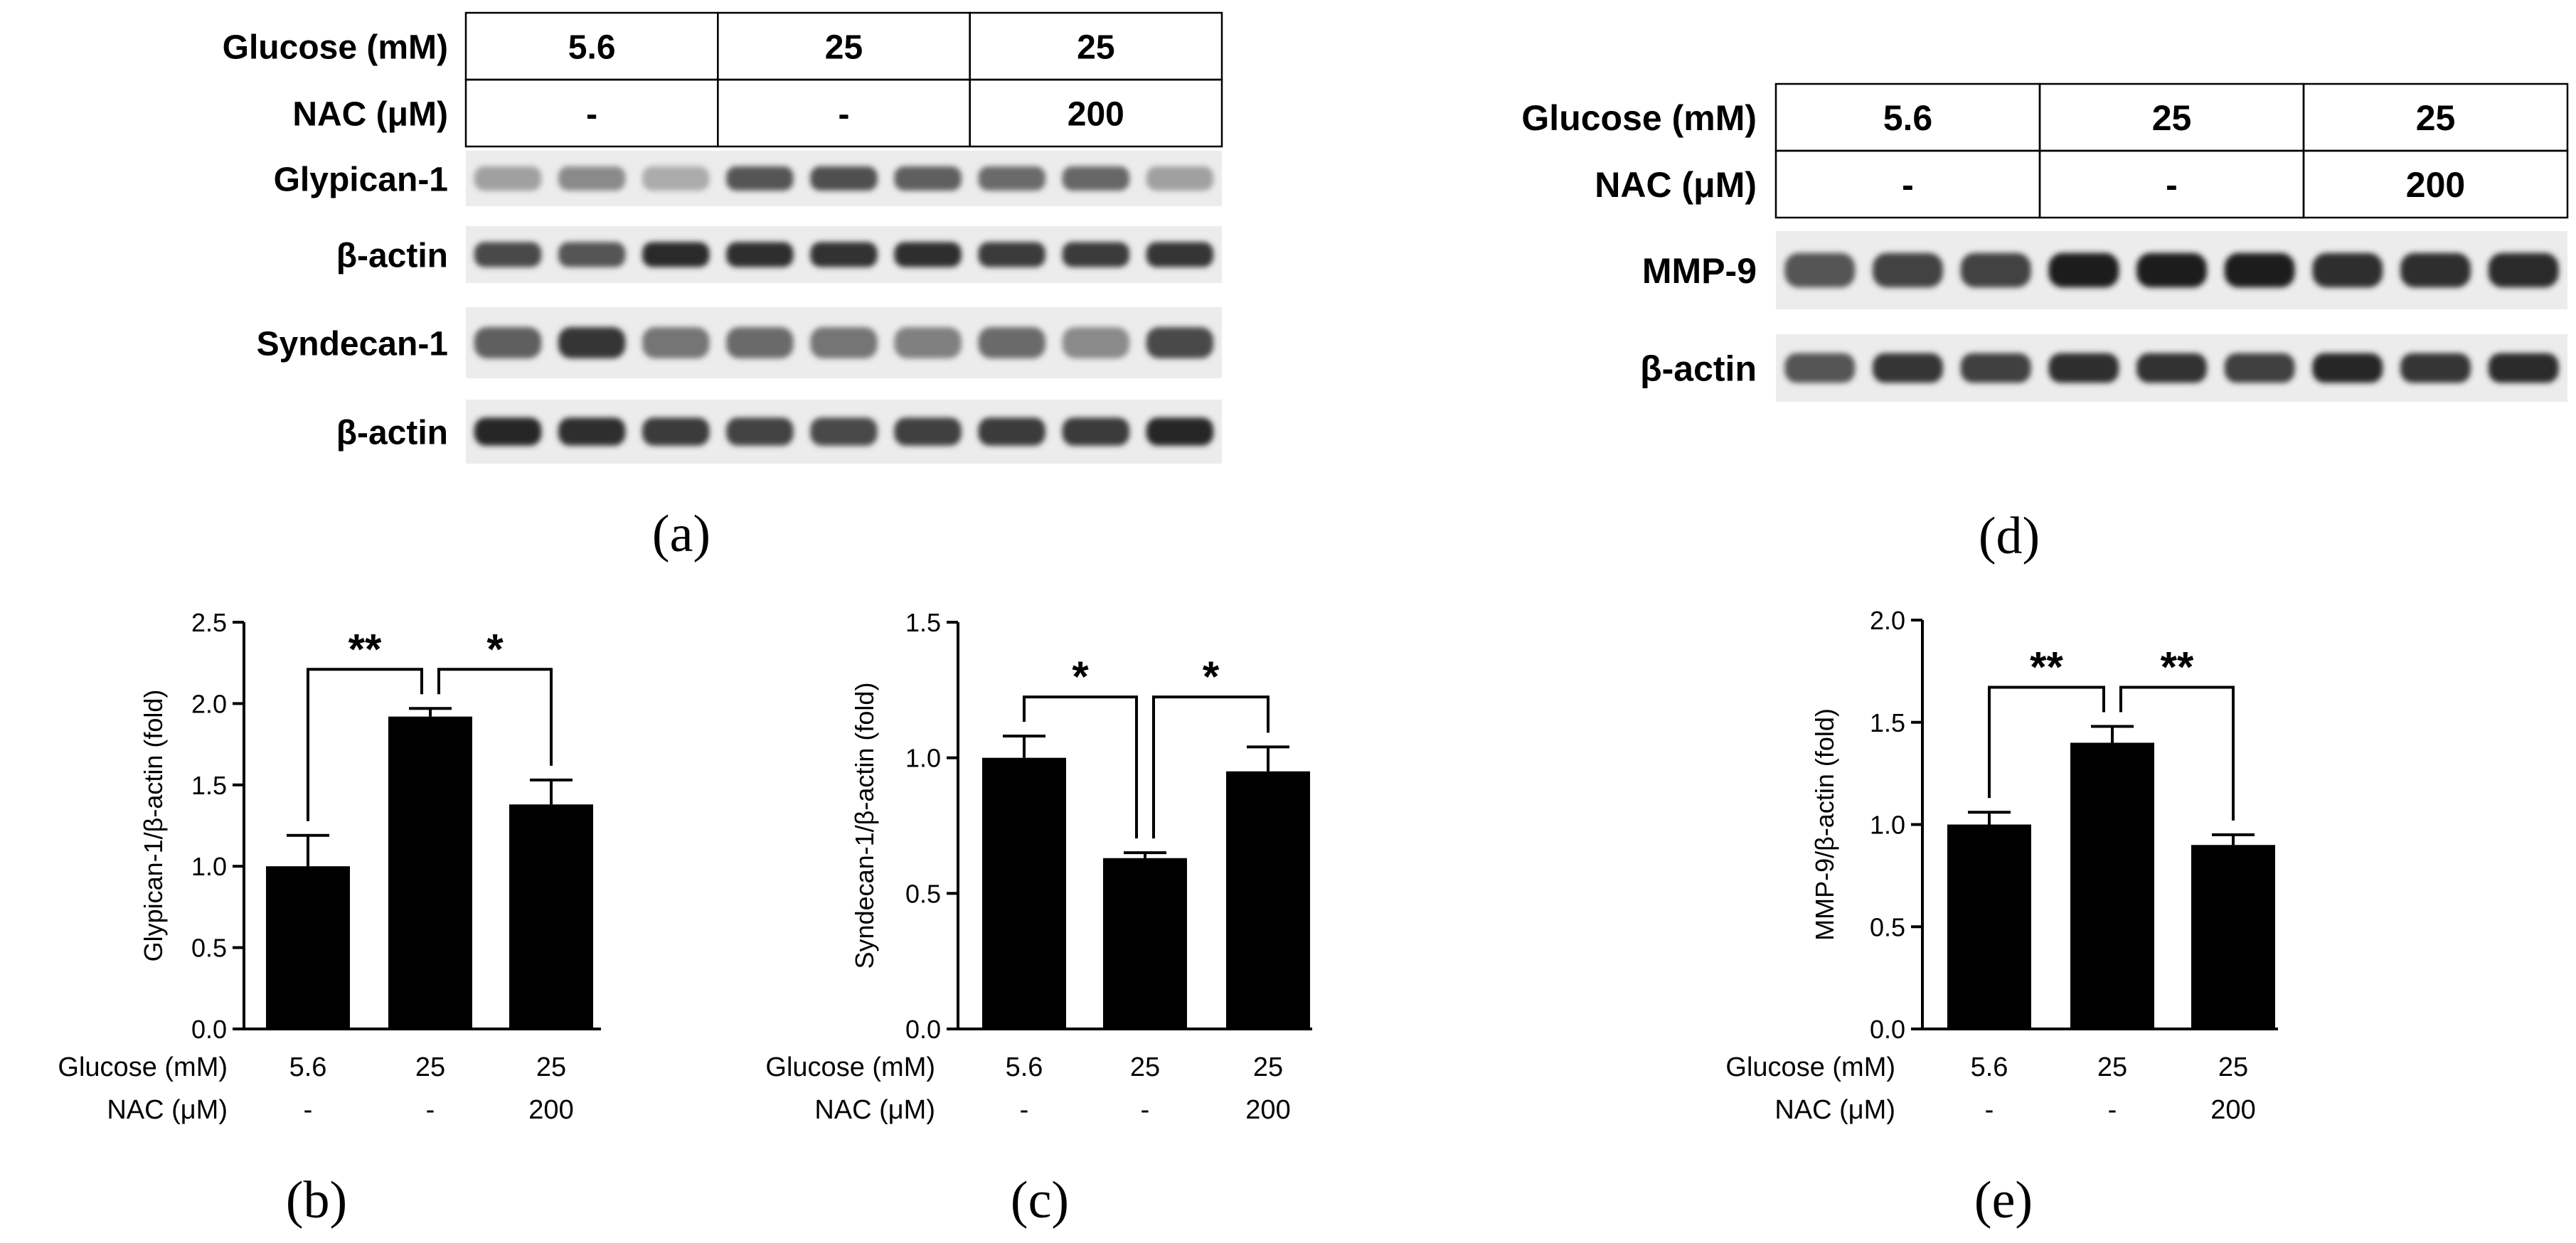 This screenshot has width=2576, height=1243. I want to click on blot-d-band-label-actin: β-actin, so click(1698, 369).